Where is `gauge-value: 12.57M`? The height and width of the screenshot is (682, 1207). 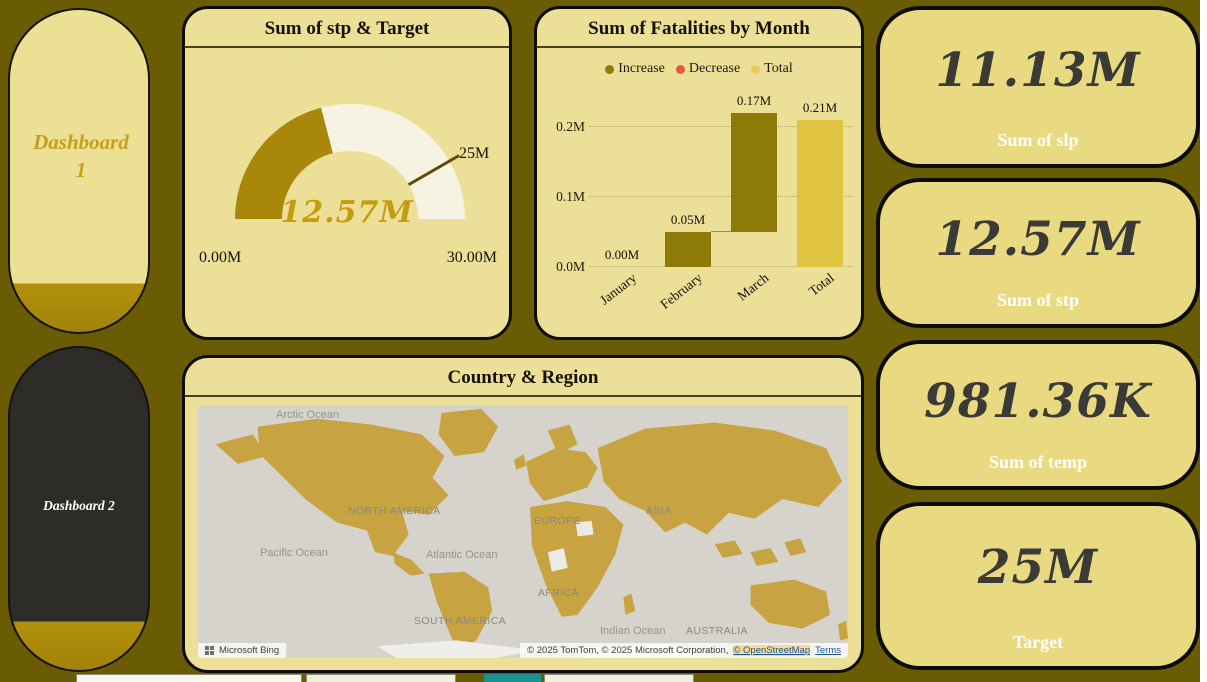
gauge-value: 12.57M is located at coordinates (347, 212).